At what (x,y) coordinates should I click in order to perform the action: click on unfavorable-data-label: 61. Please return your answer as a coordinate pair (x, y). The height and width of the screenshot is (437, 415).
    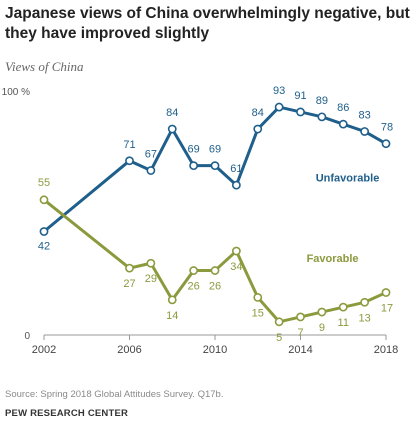
    Looking at the image, I should click on (236, 169).